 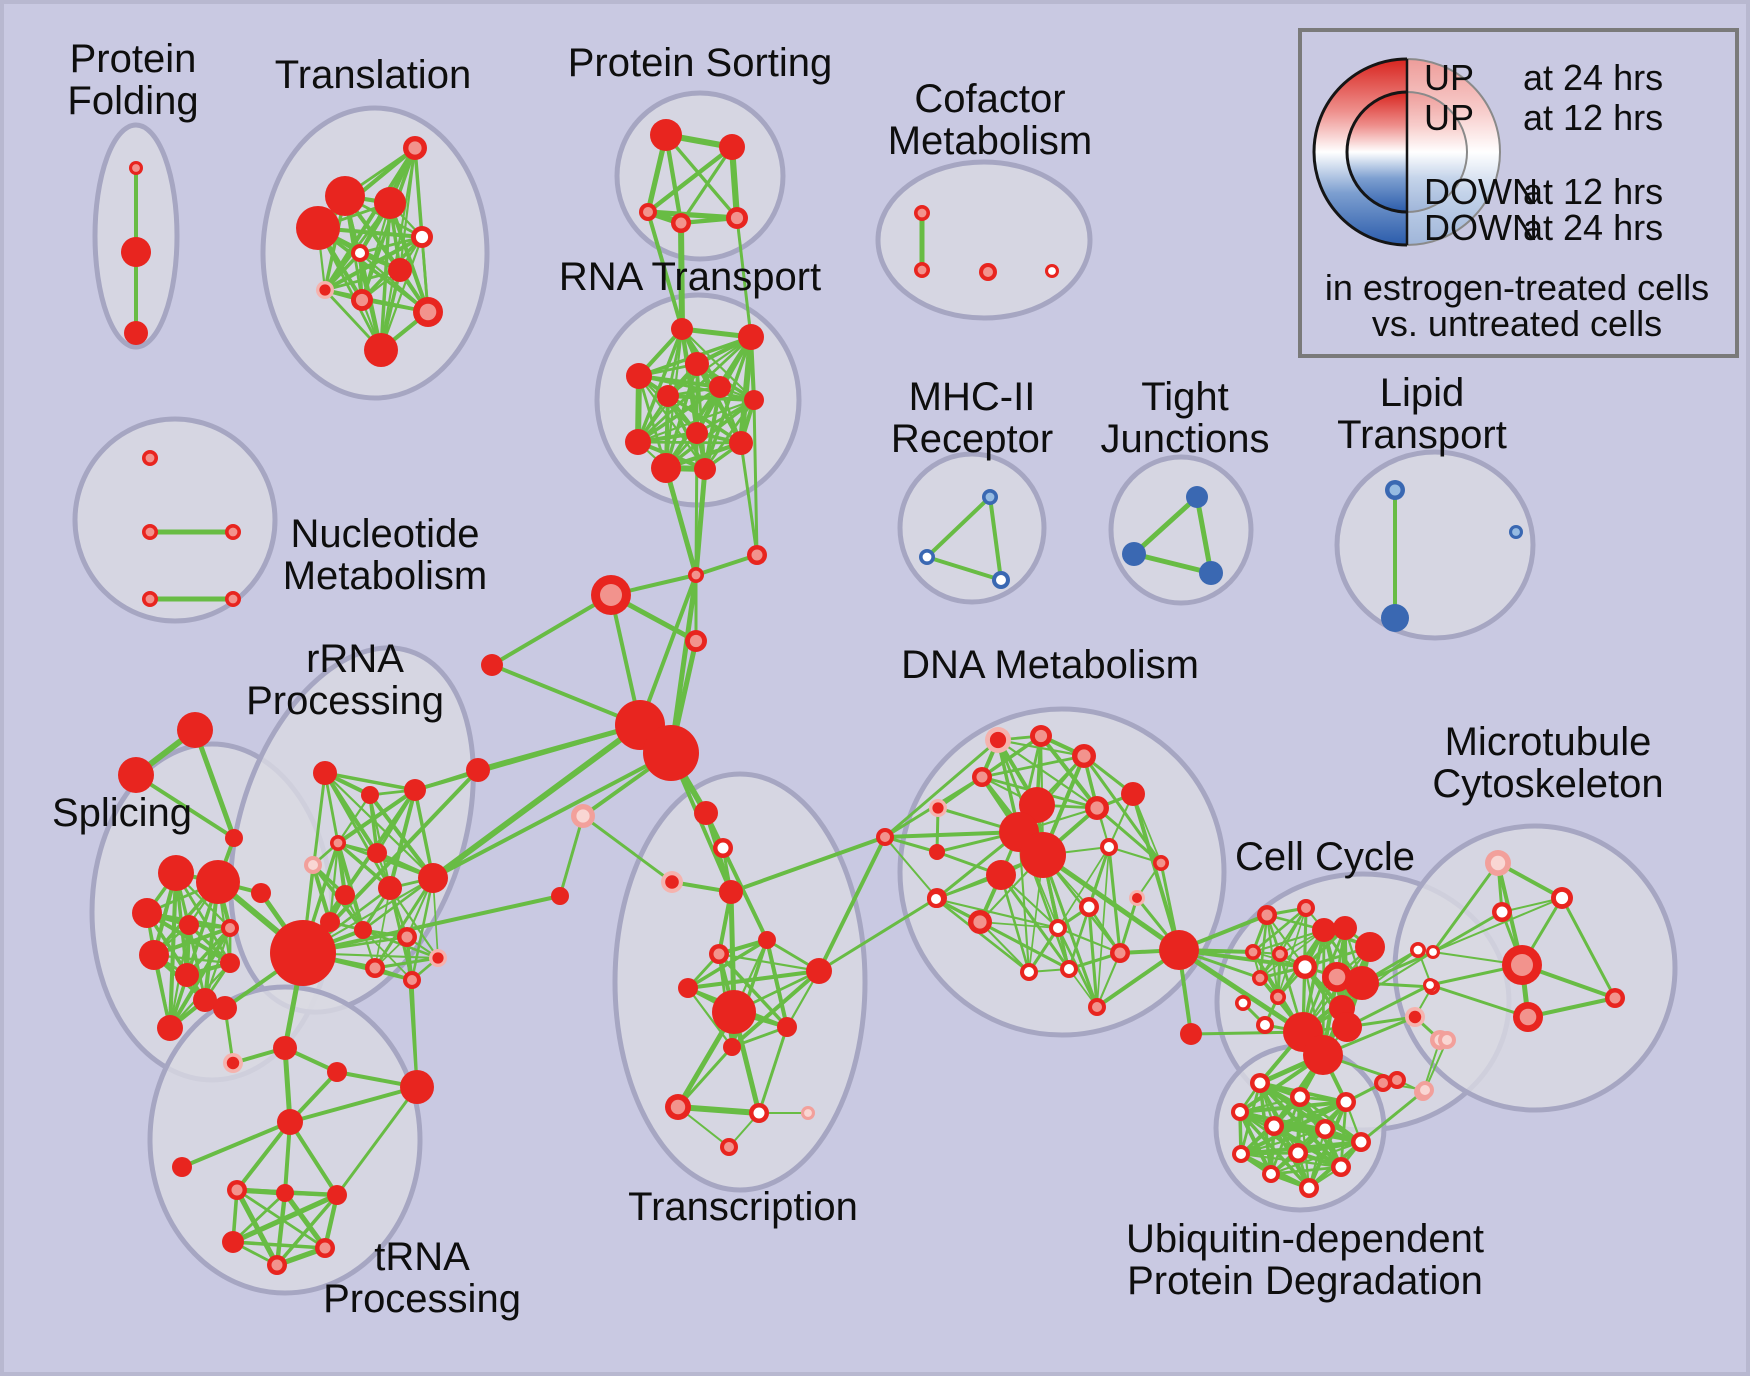 What do you see at coordinates (1376, 152) in the screenshot?
I see `legend-inner-left-arc` at bounding box center [1376, 152].